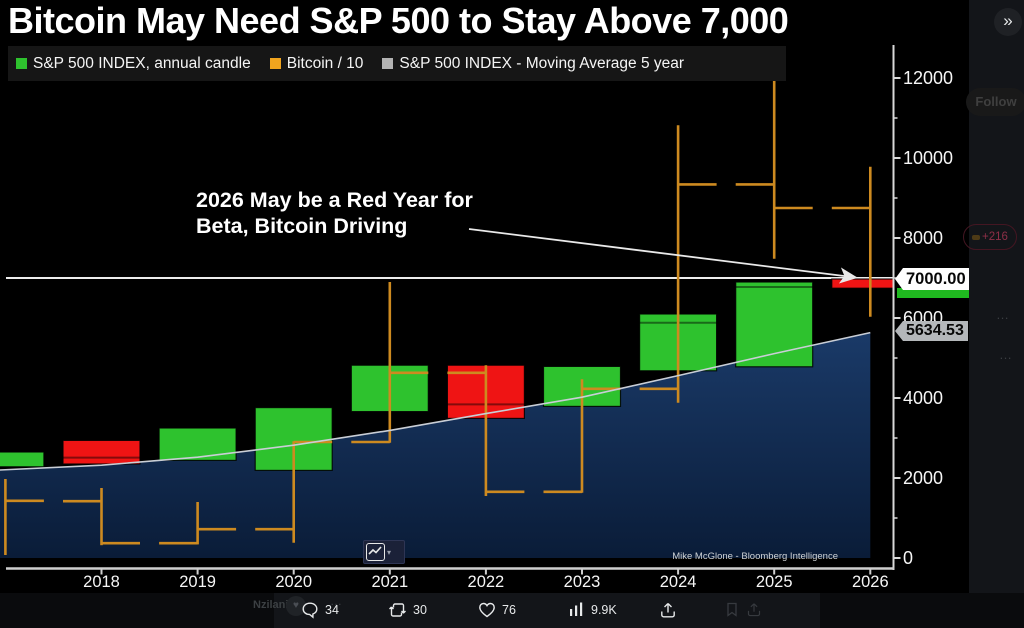 This screenshot has width=1024, height=628. Describe the element at coordinates (933, 293) in the screenshot. I see `last-price-tag-green` at that location.